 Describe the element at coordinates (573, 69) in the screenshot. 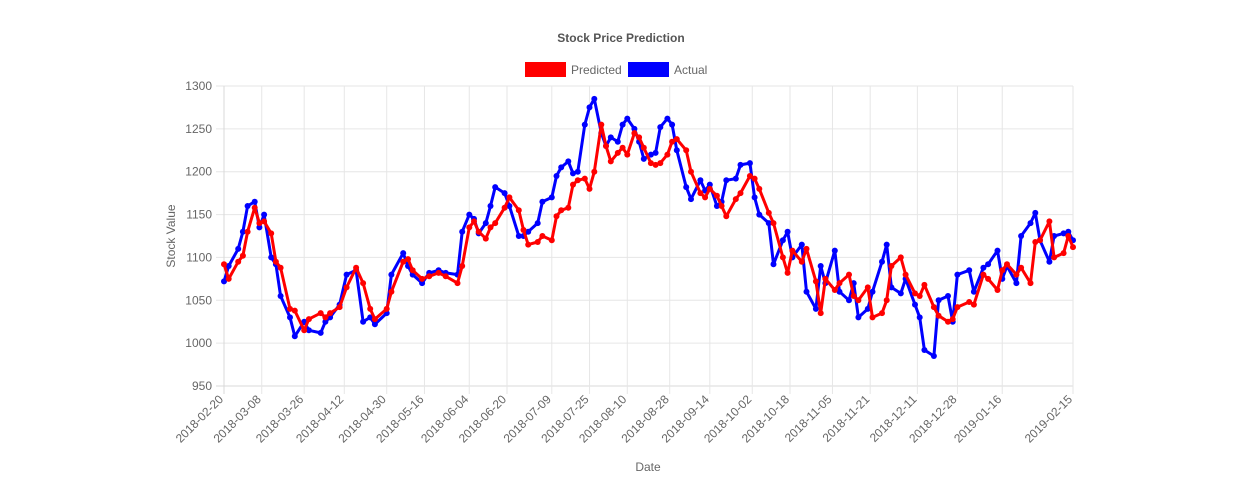

I see `legend-item-predicted: Predicted` at that location.